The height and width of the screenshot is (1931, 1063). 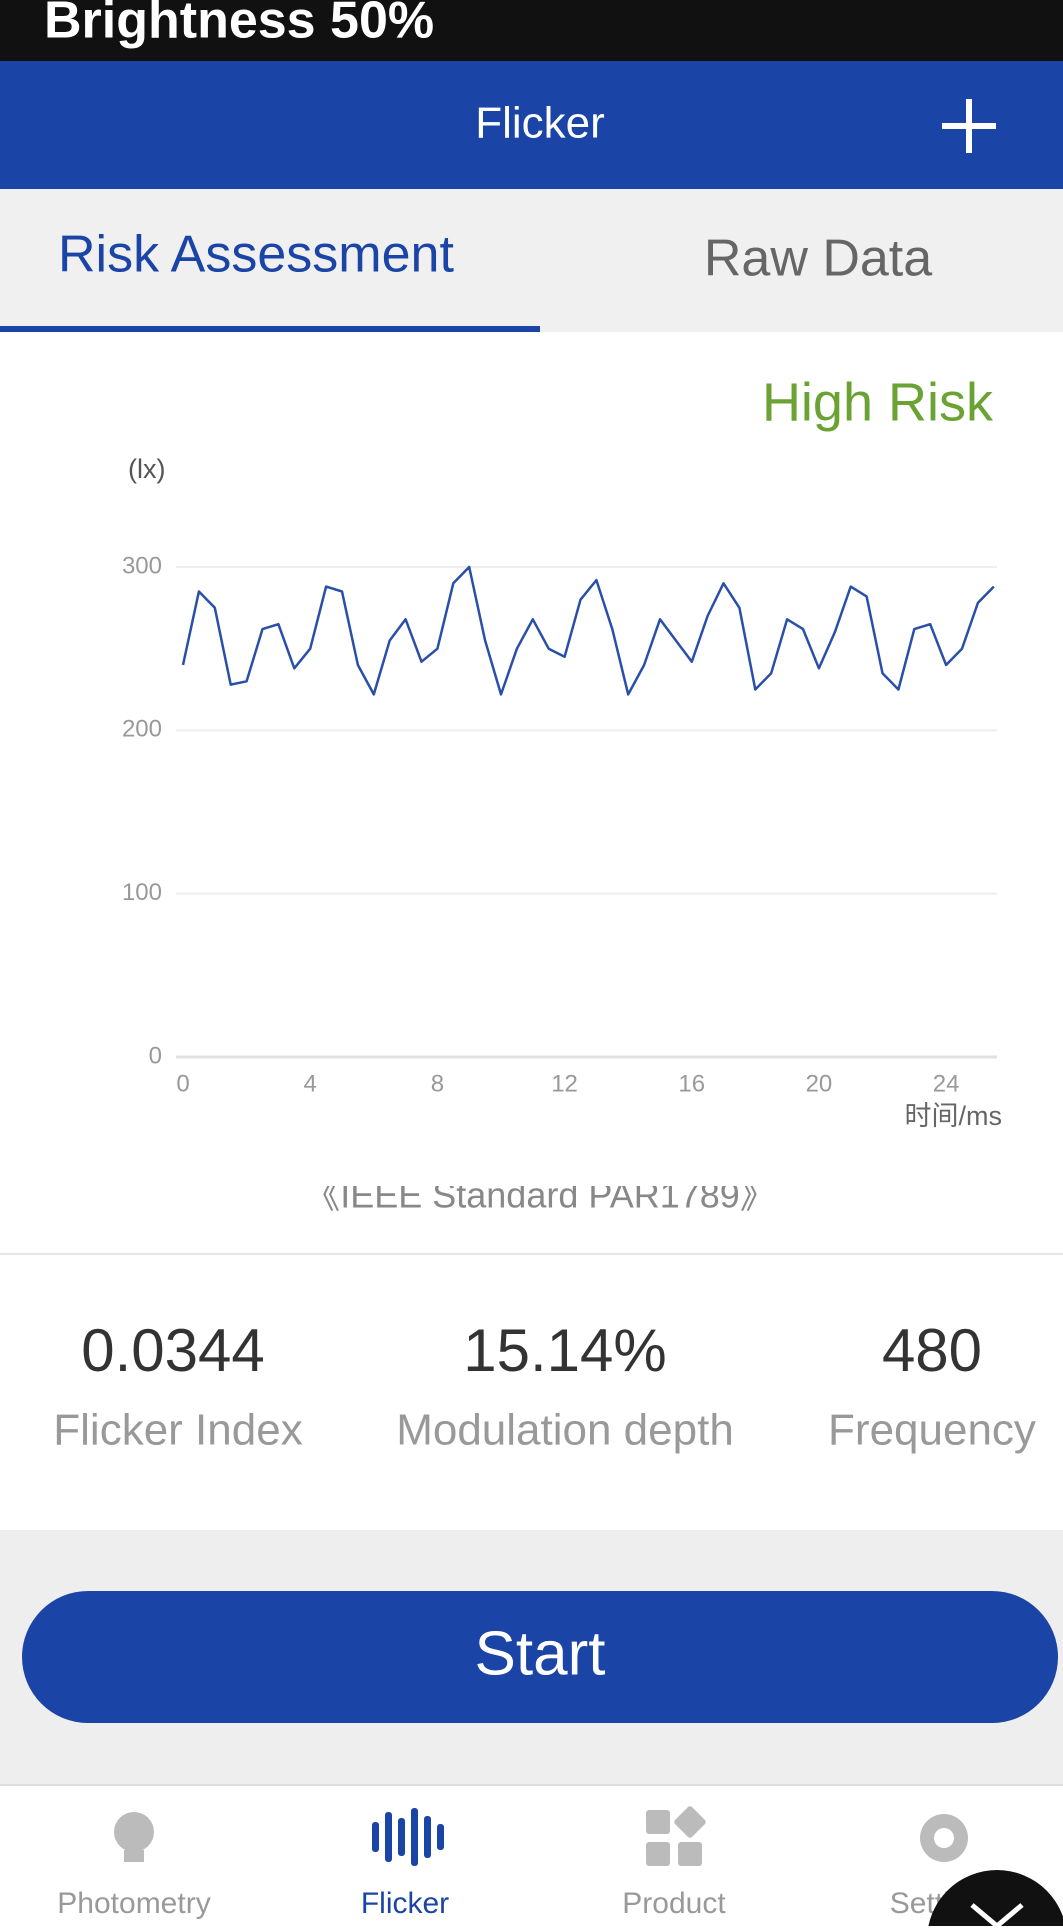 What do you see at coordinates (531, 30) in the screenshot?
I see `status-bar` at bounding box center [531, 30].